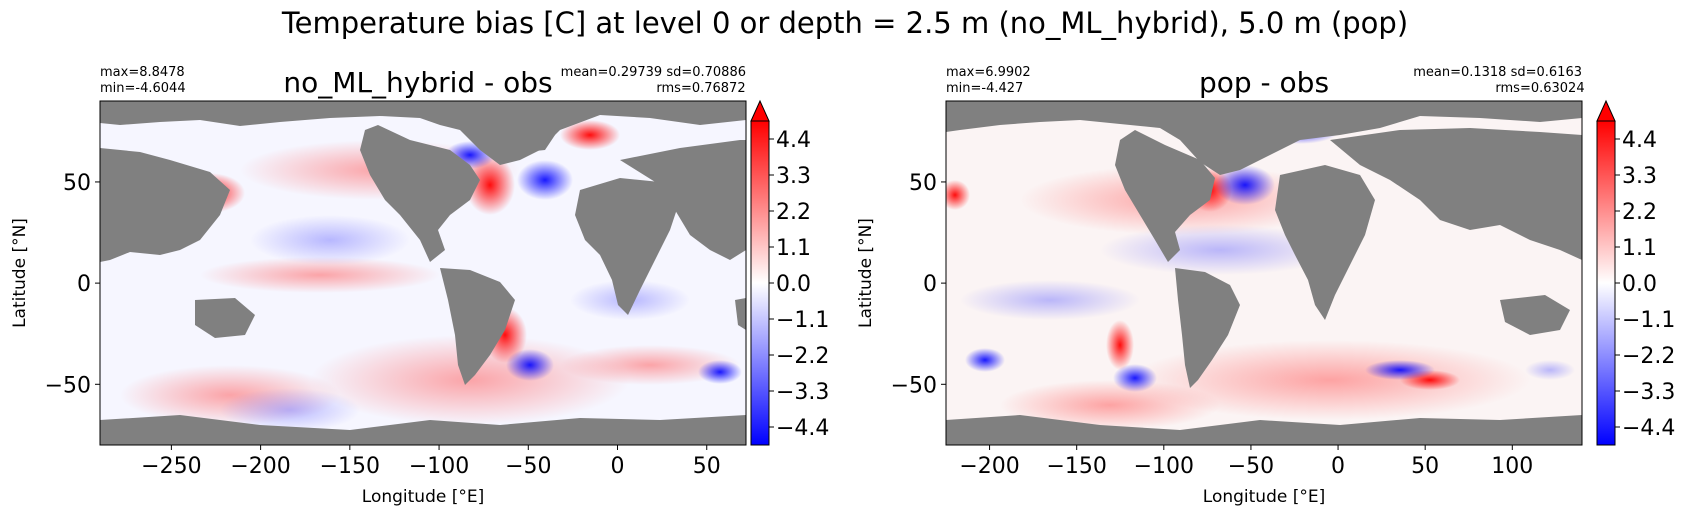  What do you see at coordinates (1512, 466) in the screenshot?
I see `x-tick-label: 100` at bounding box center [1512, 466].